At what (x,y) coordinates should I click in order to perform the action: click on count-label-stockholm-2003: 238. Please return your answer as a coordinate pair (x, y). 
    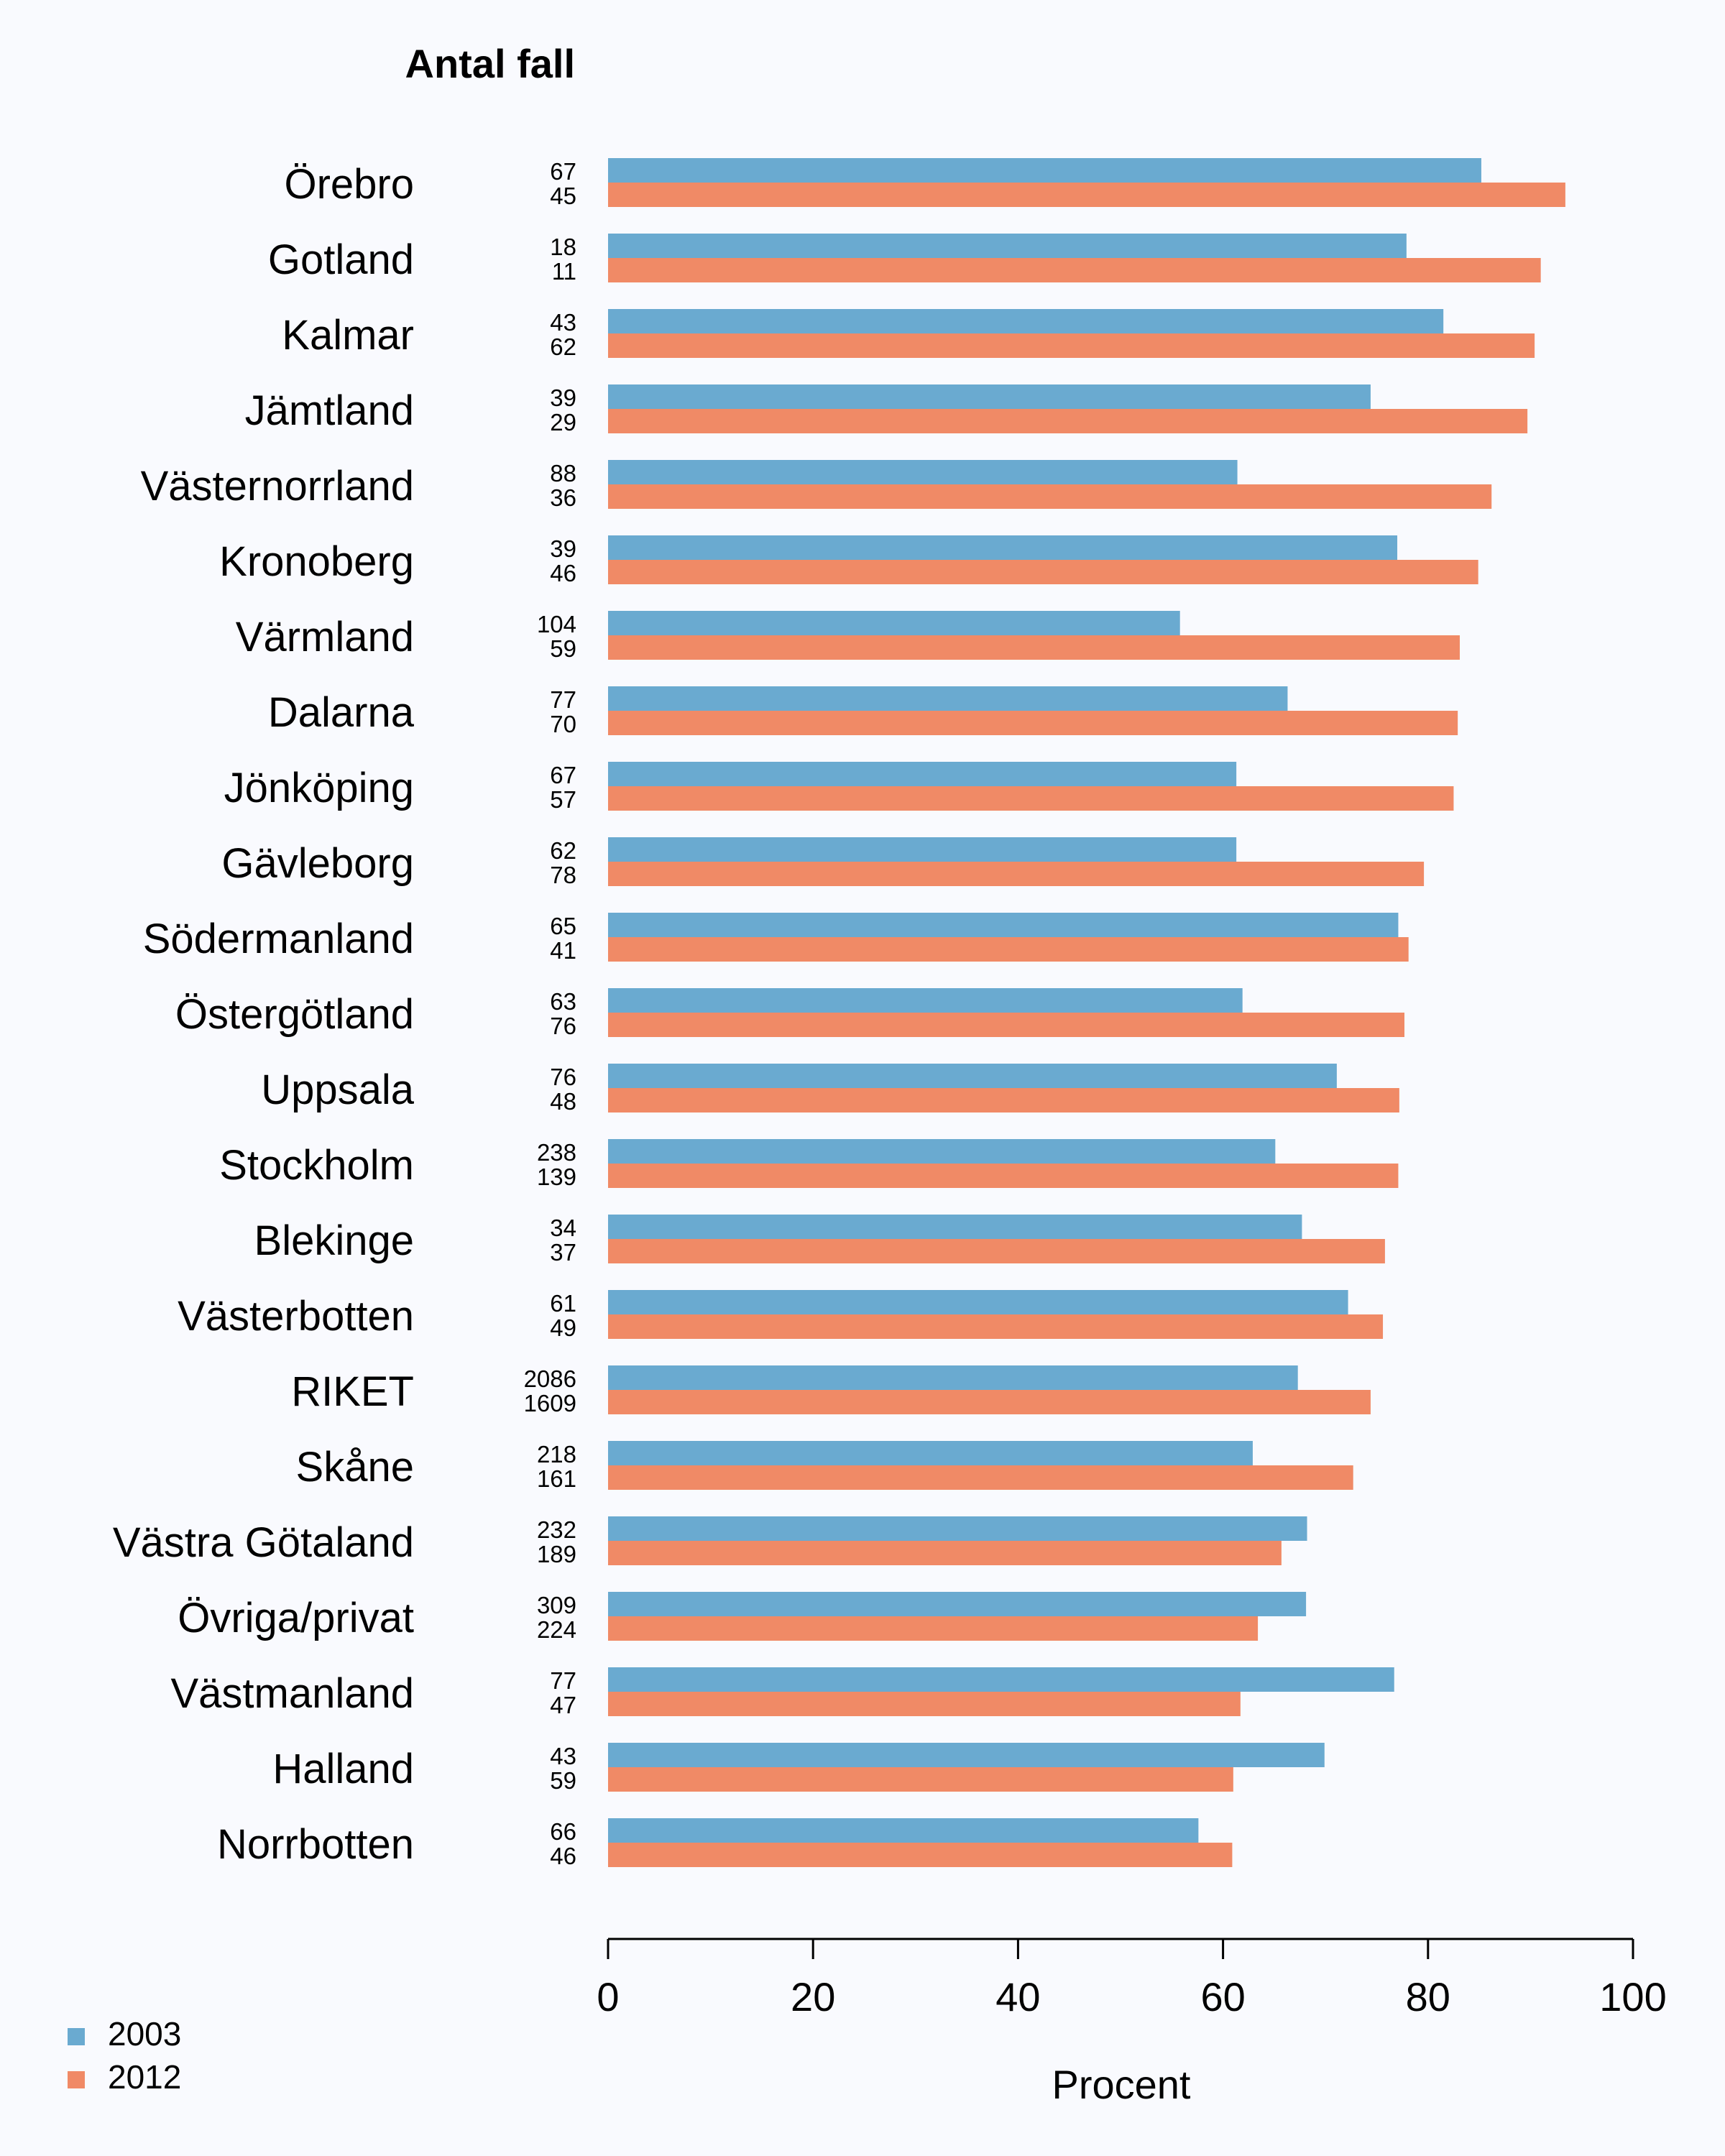
    Looking at the image, I should click on (556, 1153).